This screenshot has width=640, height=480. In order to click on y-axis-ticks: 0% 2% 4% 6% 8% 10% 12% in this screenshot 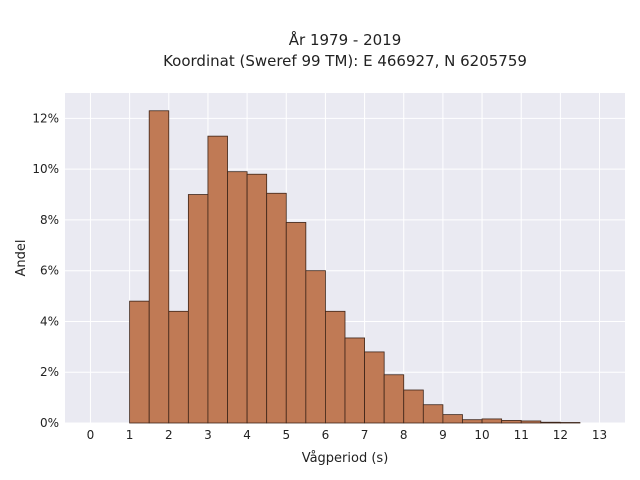, I will do `click(45, 270)`.